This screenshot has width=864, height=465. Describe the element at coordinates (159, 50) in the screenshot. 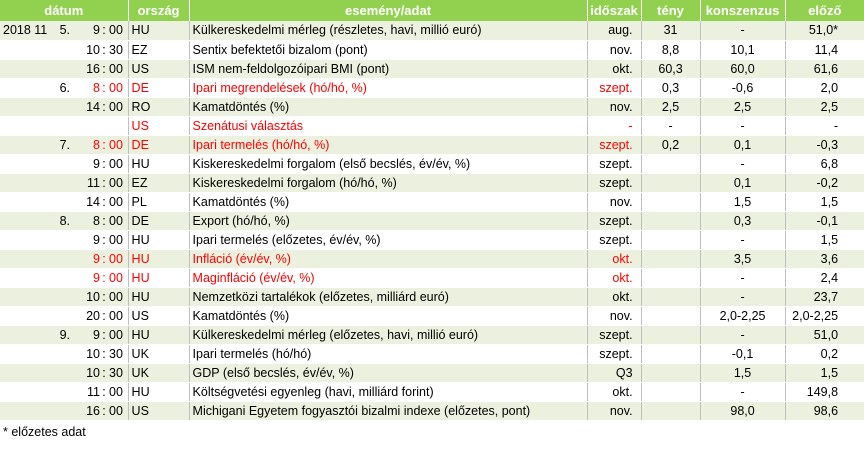

I see `row-country: EZ` at that location.